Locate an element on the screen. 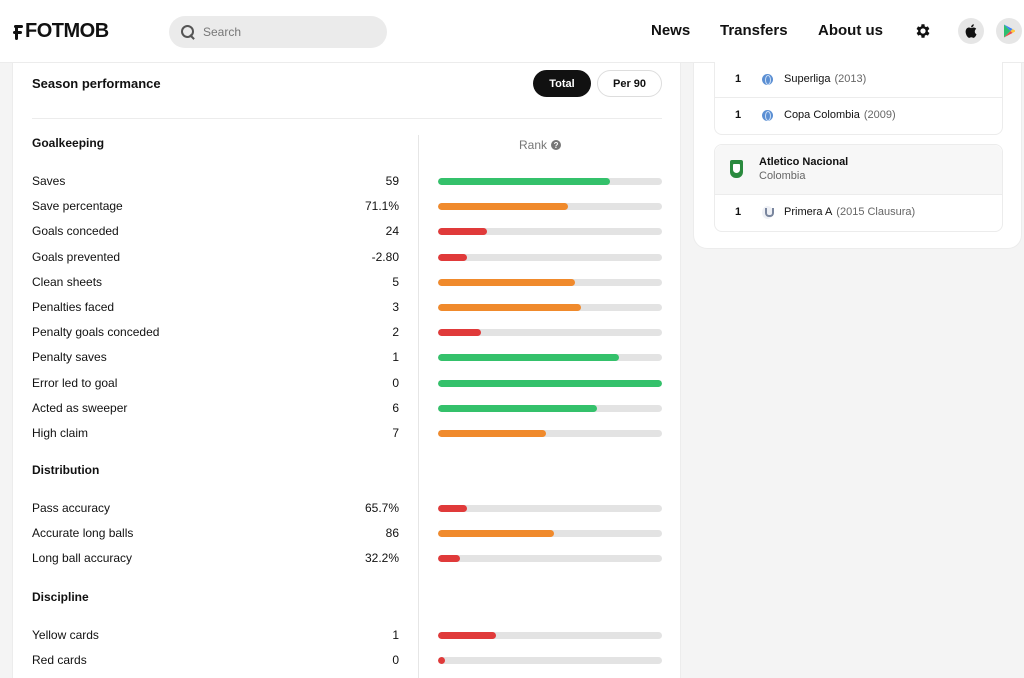 Image resolution: width=1024 pixels, height=678 pixels. trophy-row: 1 Superliga (2013) is located at coordinates (858, 80).